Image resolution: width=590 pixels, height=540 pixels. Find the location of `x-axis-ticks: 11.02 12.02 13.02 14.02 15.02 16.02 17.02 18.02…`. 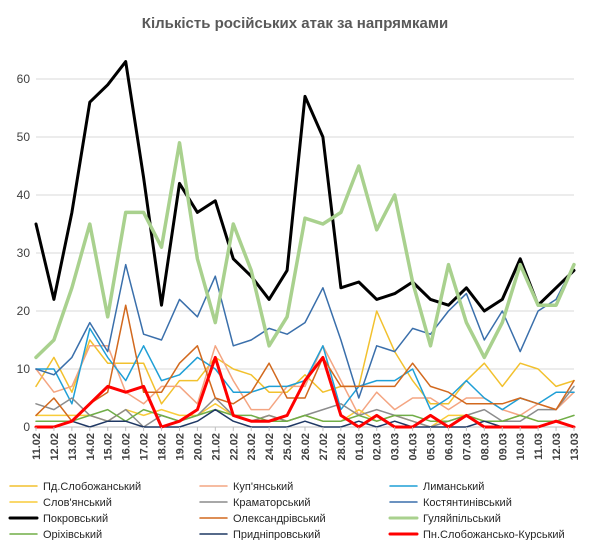

x-axis-ticks: 11.02 12.02 13.02 14.02 15.02 16.02 17.02 18.02… is located at coordinates (306, 444).